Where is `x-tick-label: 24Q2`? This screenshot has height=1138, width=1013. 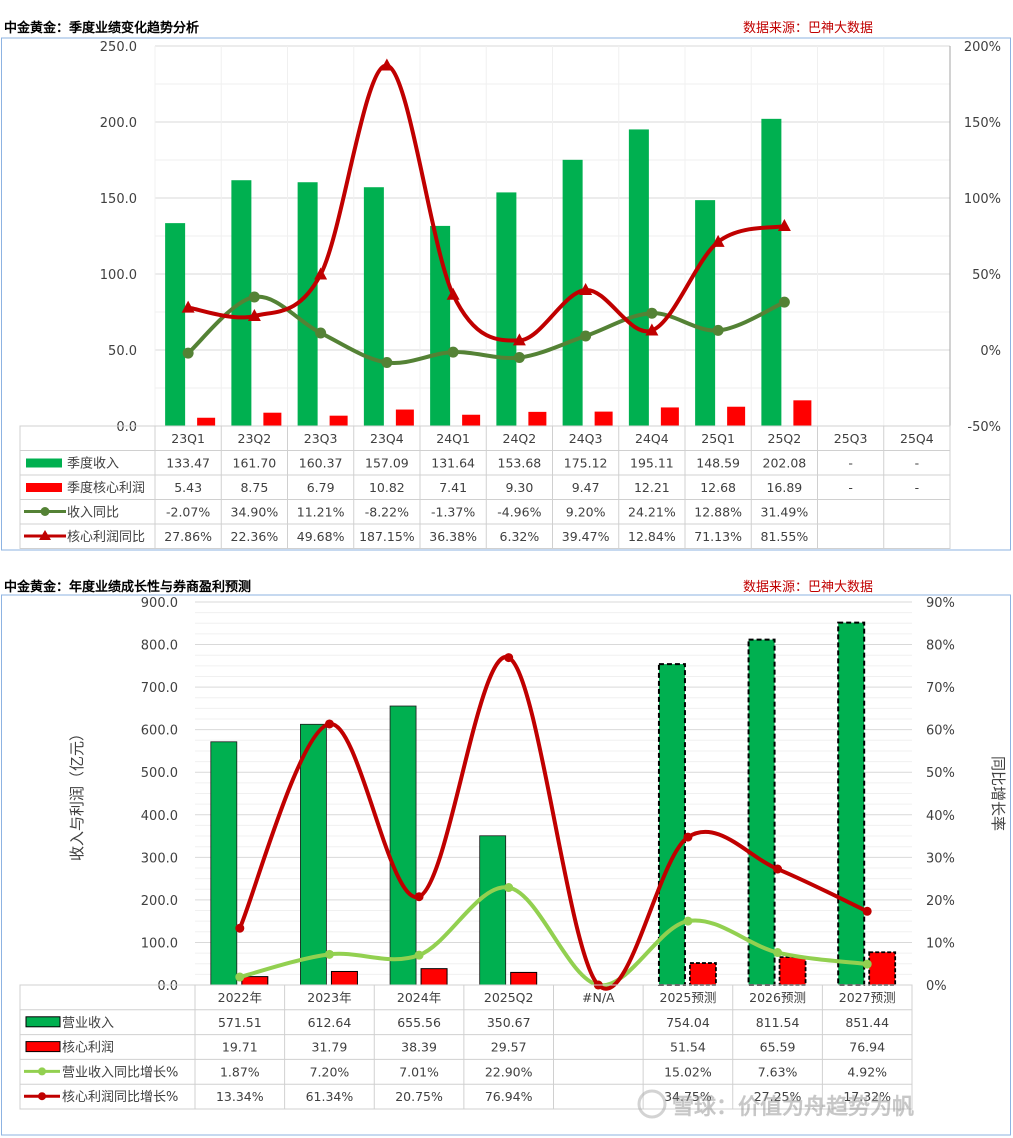 x-tick-label: 24Q2 is located at coordinates (520, 438).